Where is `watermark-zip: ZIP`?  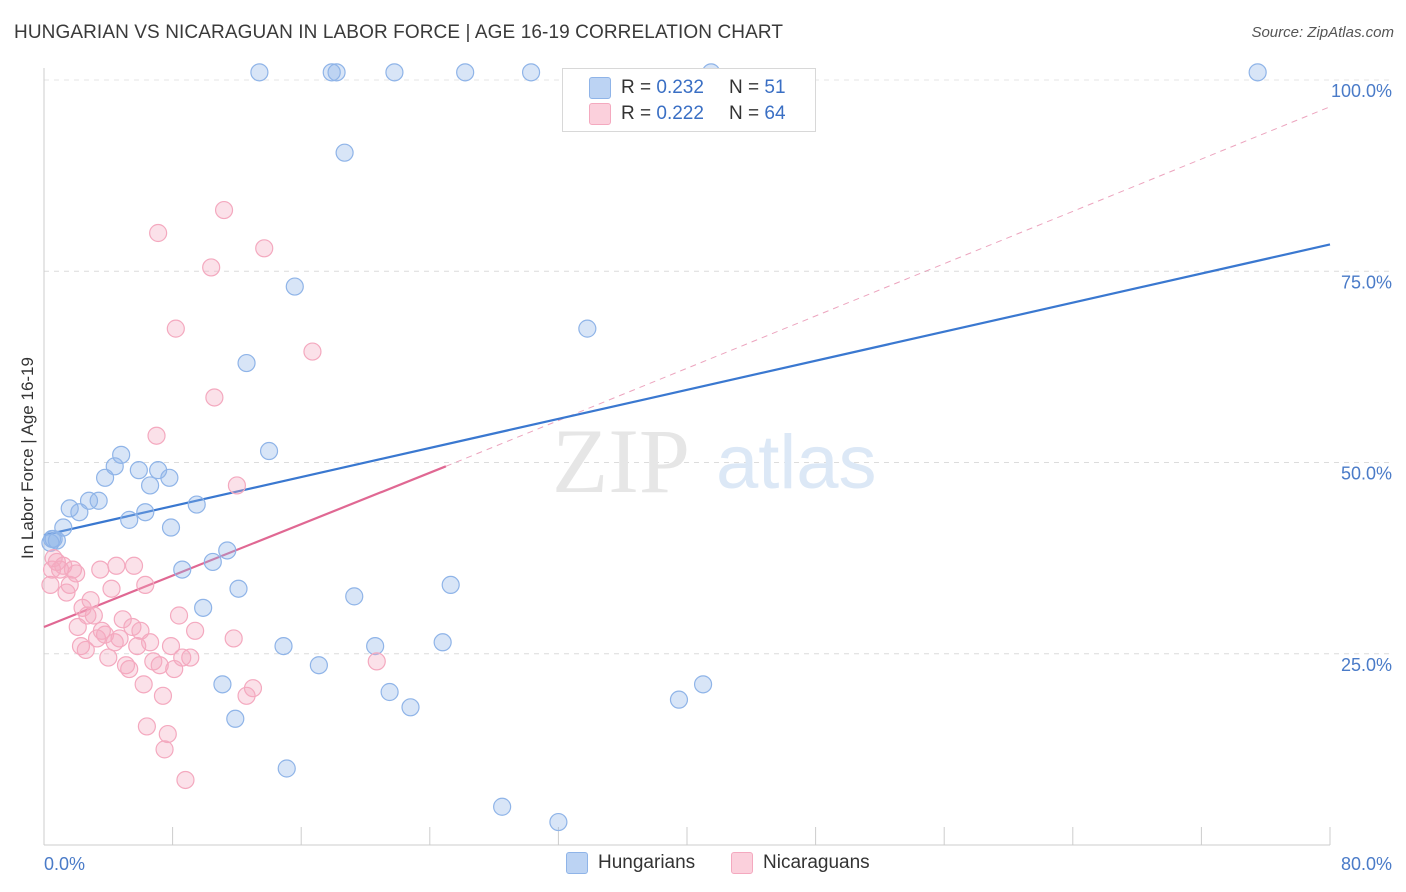
watermark-zip: ZIP is located at coordinates (621, 461).